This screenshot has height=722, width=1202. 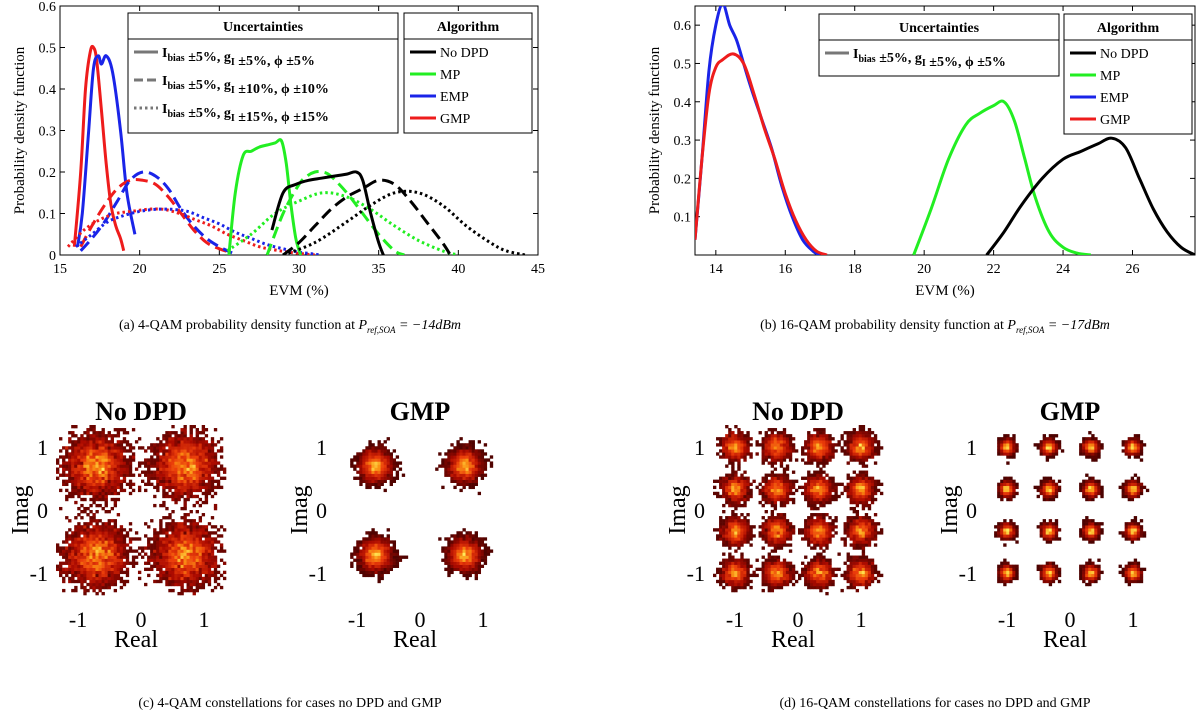 What do you see at coordinates (860, 619) in the screenshot?
I see `constellation-d-no-dpd-x-tick-label: 1` at bounding box center [860, 619].